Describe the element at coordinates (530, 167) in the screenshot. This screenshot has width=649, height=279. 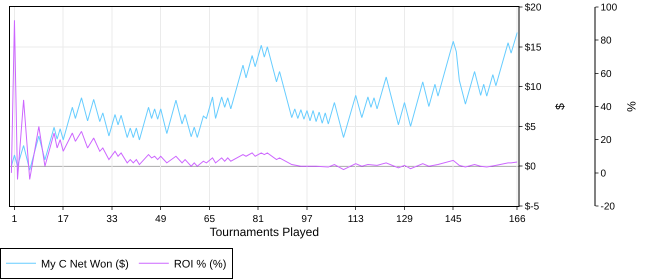
I see `y-tick-label: $0` at that location.